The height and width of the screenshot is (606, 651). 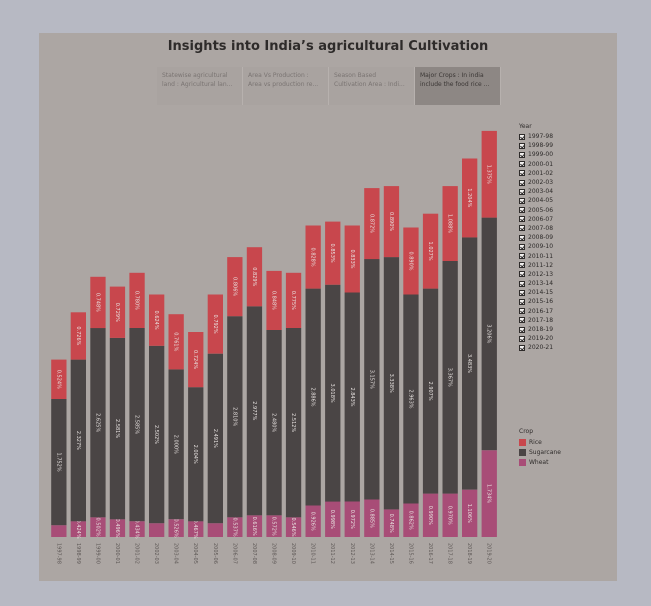 I want to click on year-filter-item: 2007-08, so click(x=559, y=228).